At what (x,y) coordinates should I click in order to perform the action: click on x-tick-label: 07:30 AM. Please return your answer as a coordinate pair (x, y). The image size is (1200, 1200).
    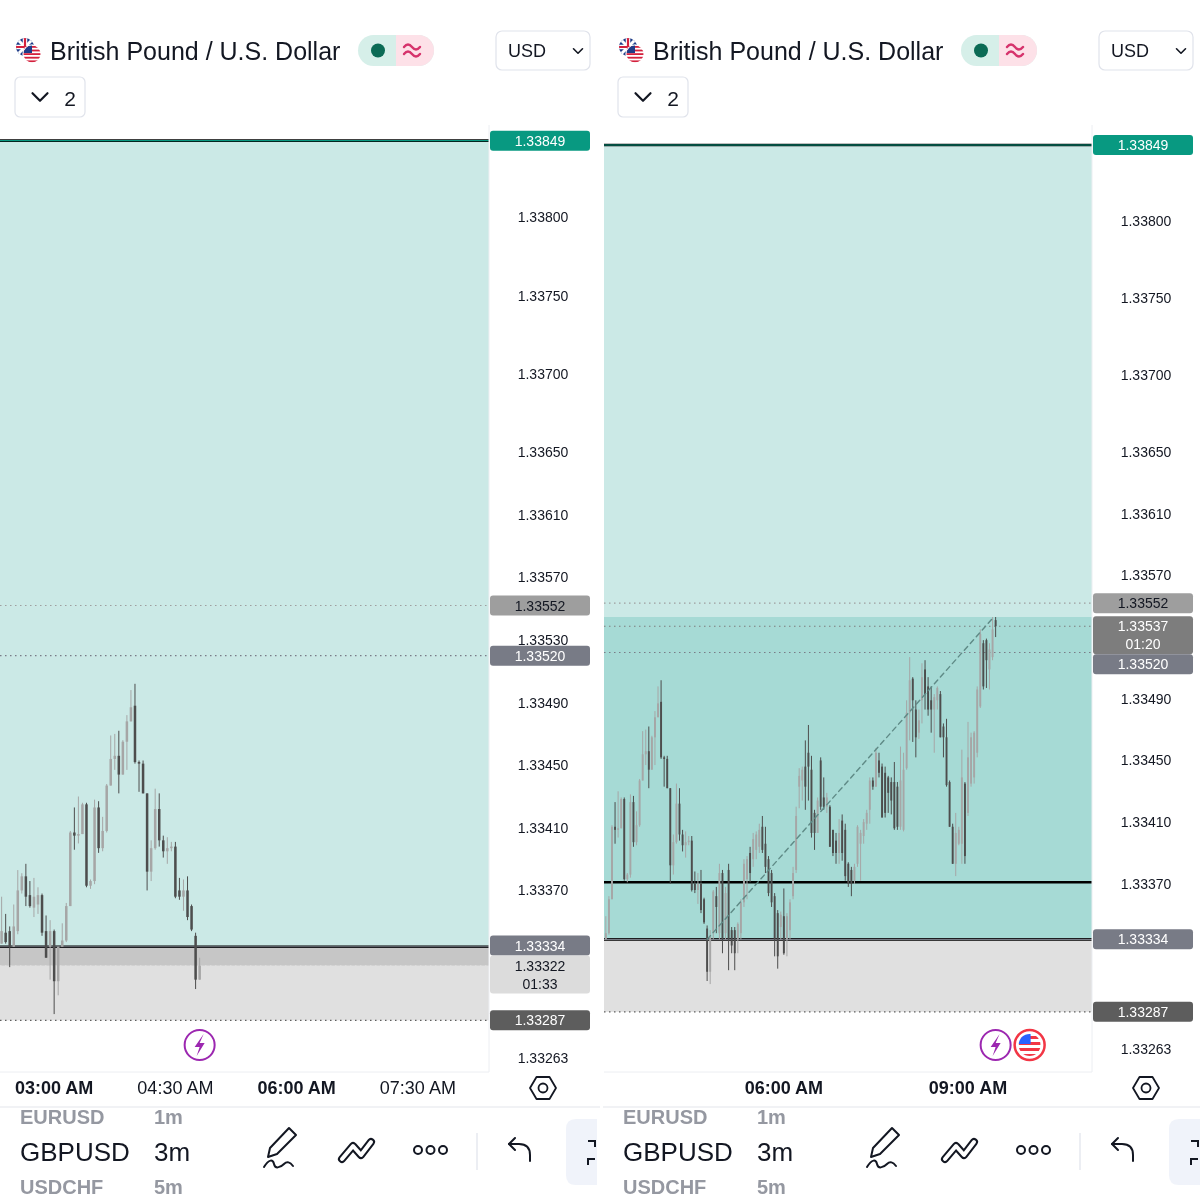
    Looking at the image, I should click on (417, 1088).